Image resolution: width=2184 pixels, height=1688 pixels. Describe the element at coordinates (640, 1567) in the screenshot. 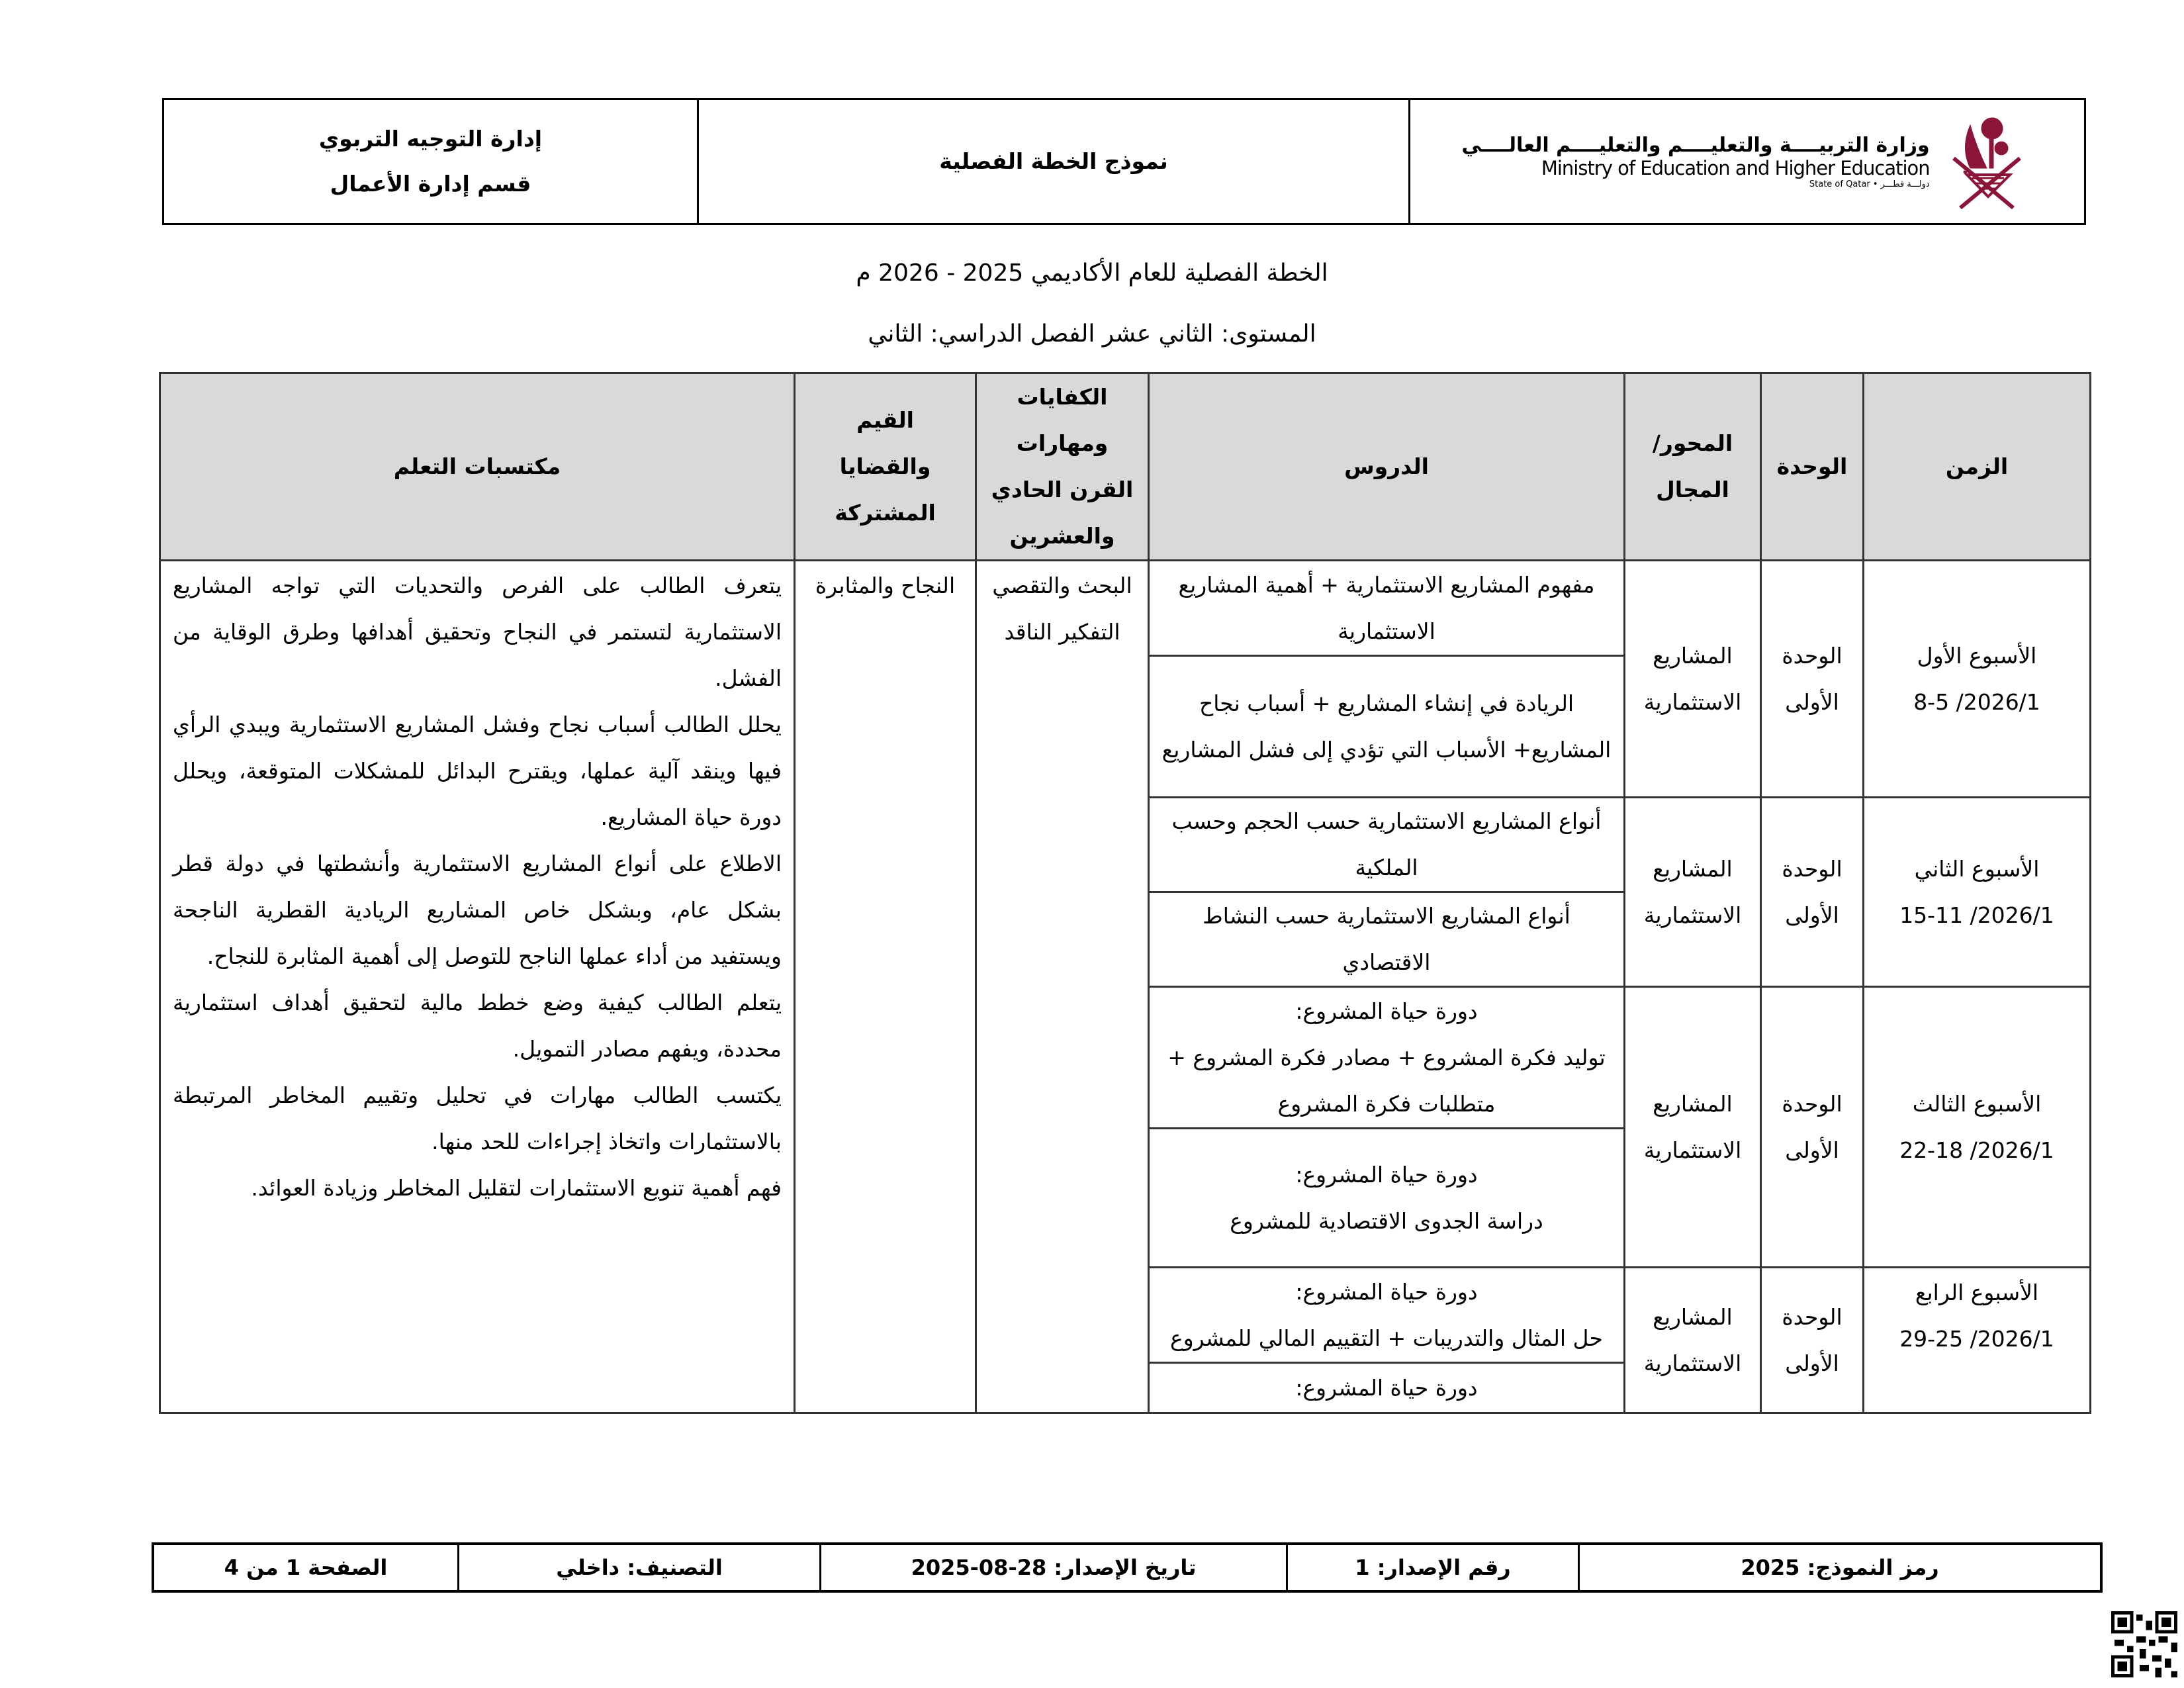

I see `classification: التصنيف: داخلي` at that location.